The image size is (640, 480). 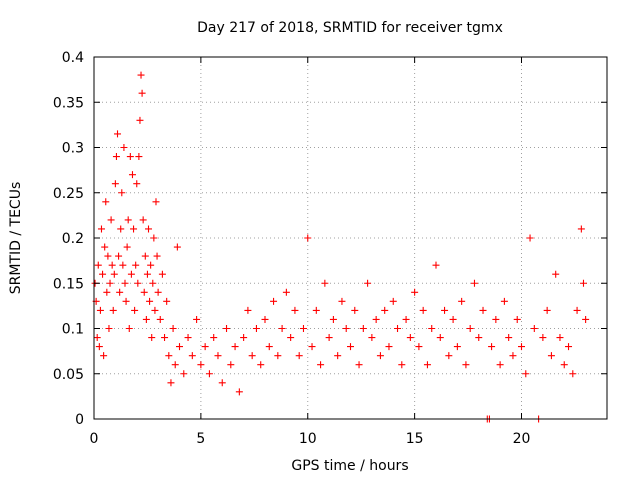 I want to click on x-tick-label: 0, so click(x=94, y=439).